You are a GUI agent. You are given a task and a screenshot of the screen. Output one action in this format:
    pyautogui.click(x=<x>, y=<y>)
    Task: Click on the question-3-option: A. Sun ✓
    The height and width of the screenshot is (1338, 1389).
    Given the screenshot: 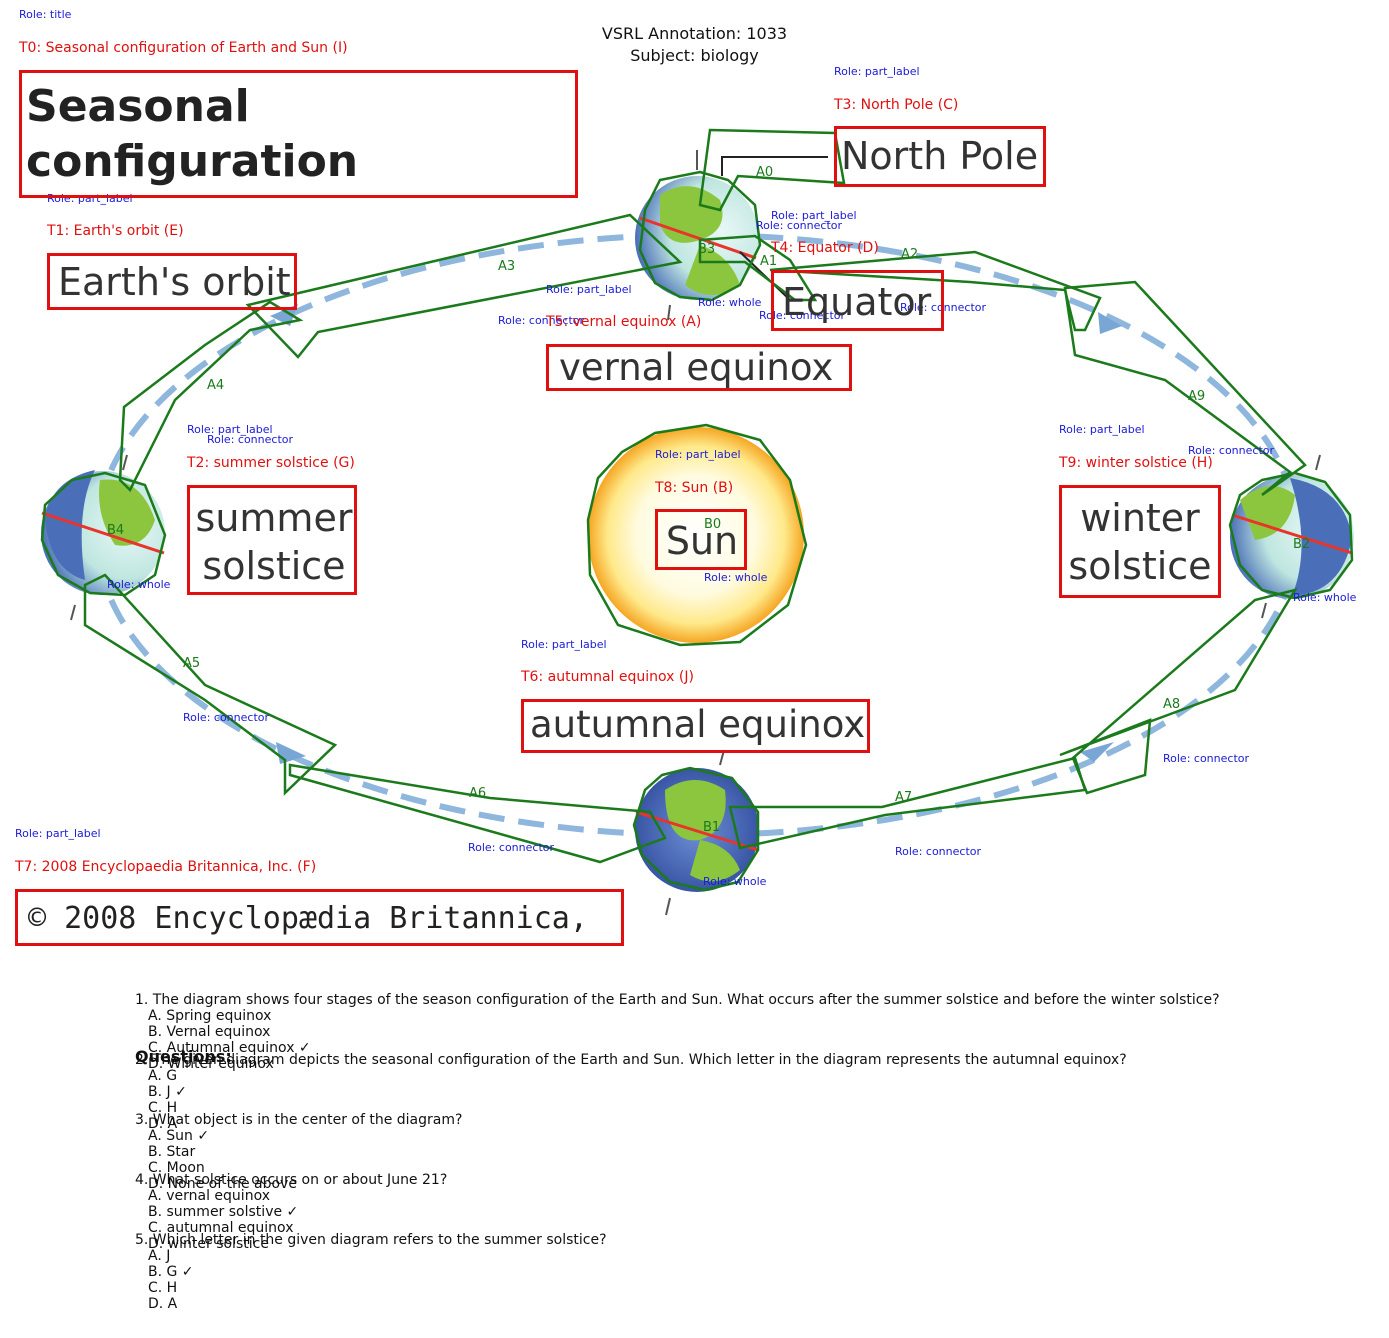 What is the action you would take?
    pyautogui.click(x=179, y=1136)
    